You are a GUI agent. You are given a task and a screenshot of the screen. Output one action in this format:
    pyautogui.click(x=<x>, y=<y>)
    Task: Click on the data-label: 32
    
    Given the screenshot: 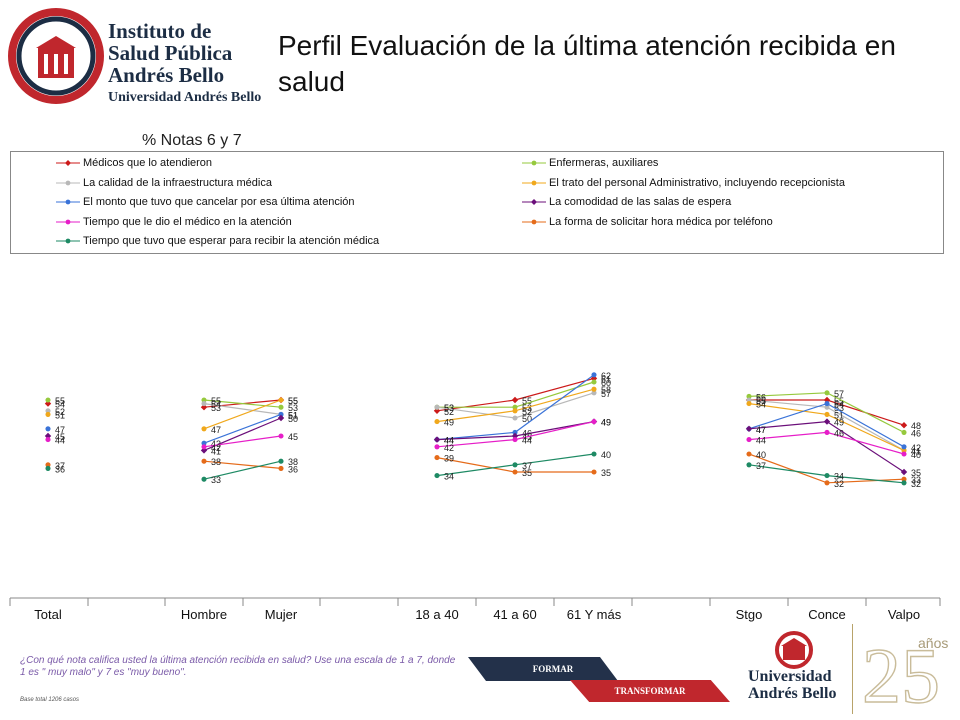 What is the action you would take?
    pyautogui.click(x=916, y=484)
    